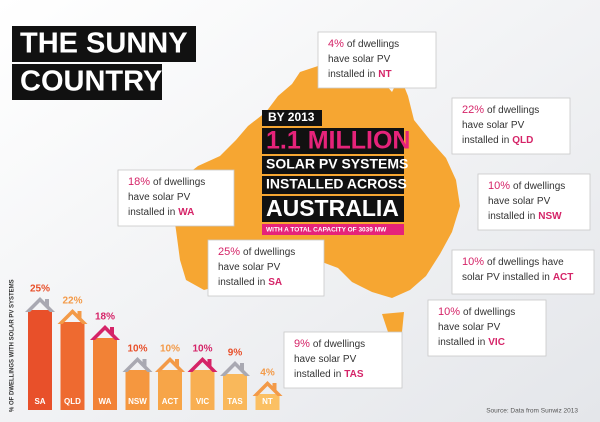  What do you see at coordinates (39, 401) in the screenshot?
I see `x-tick-label: SA` at bounding box center [39, 401].